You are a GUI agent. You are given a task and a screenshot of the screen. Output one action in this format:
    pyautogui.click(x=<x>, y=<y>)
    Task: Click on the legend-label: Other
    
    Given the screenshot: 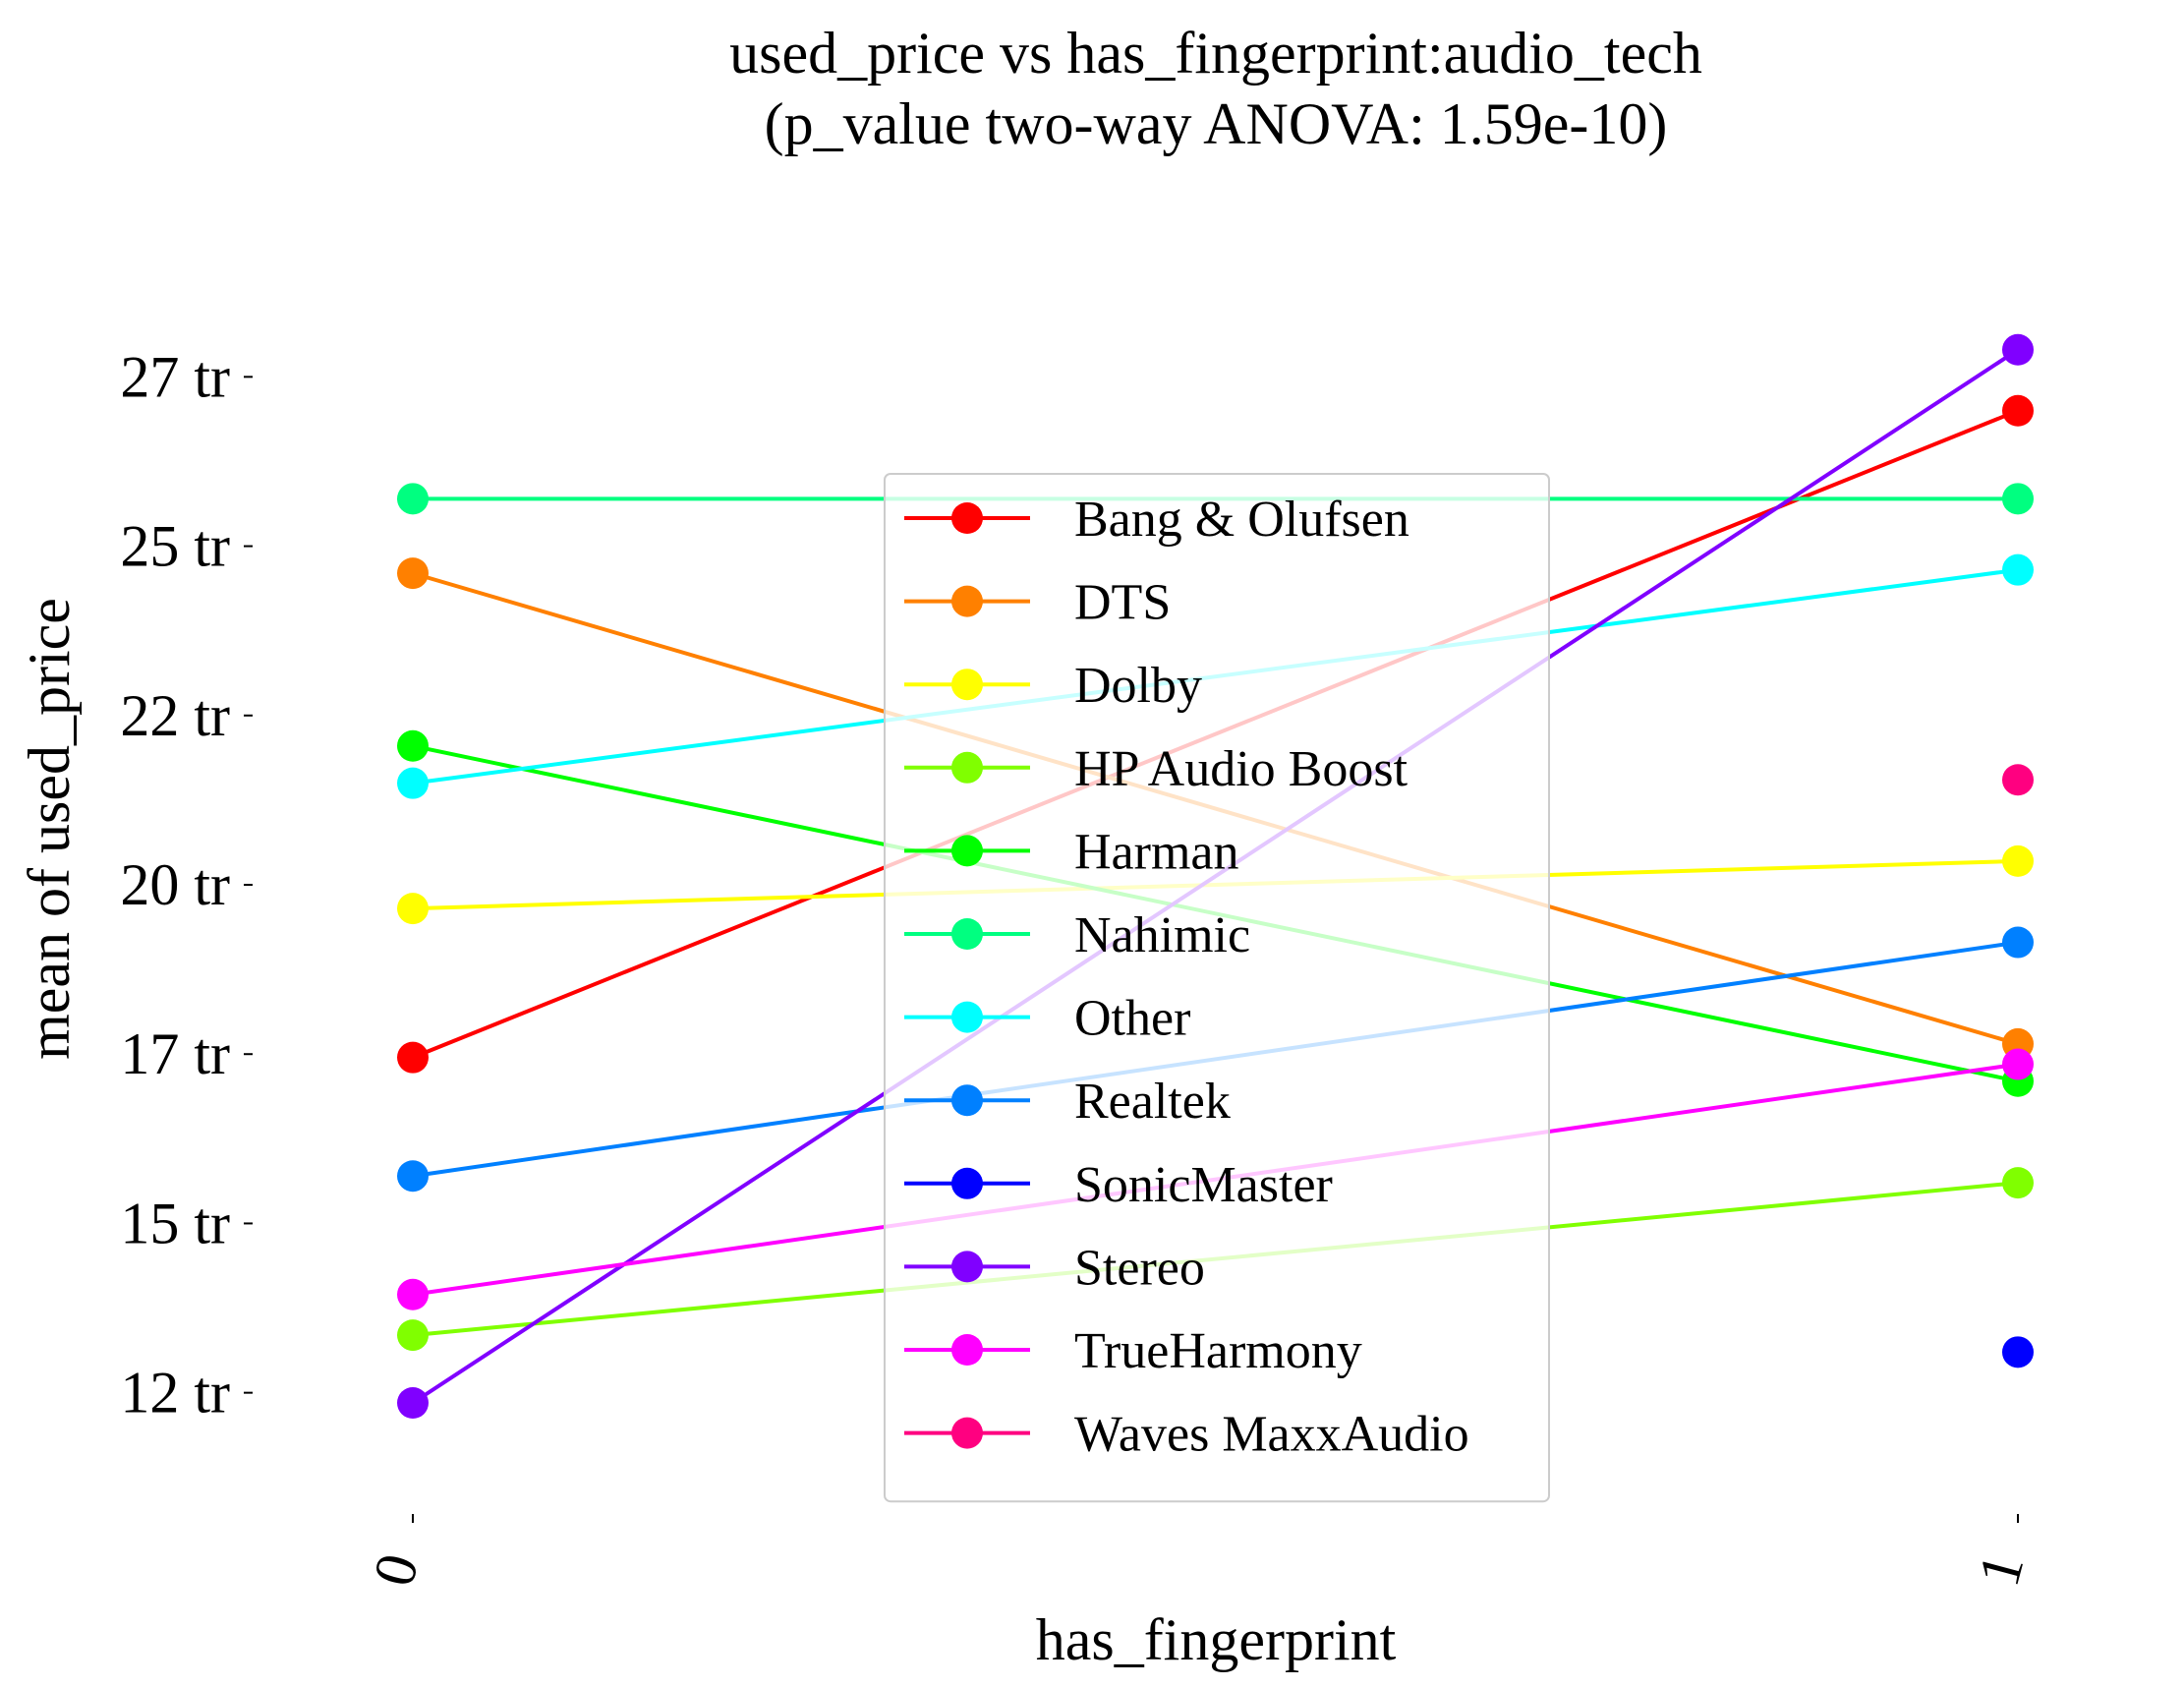 What is the action you would take?
    pyautogui.click(x=1132, y=1019)
    